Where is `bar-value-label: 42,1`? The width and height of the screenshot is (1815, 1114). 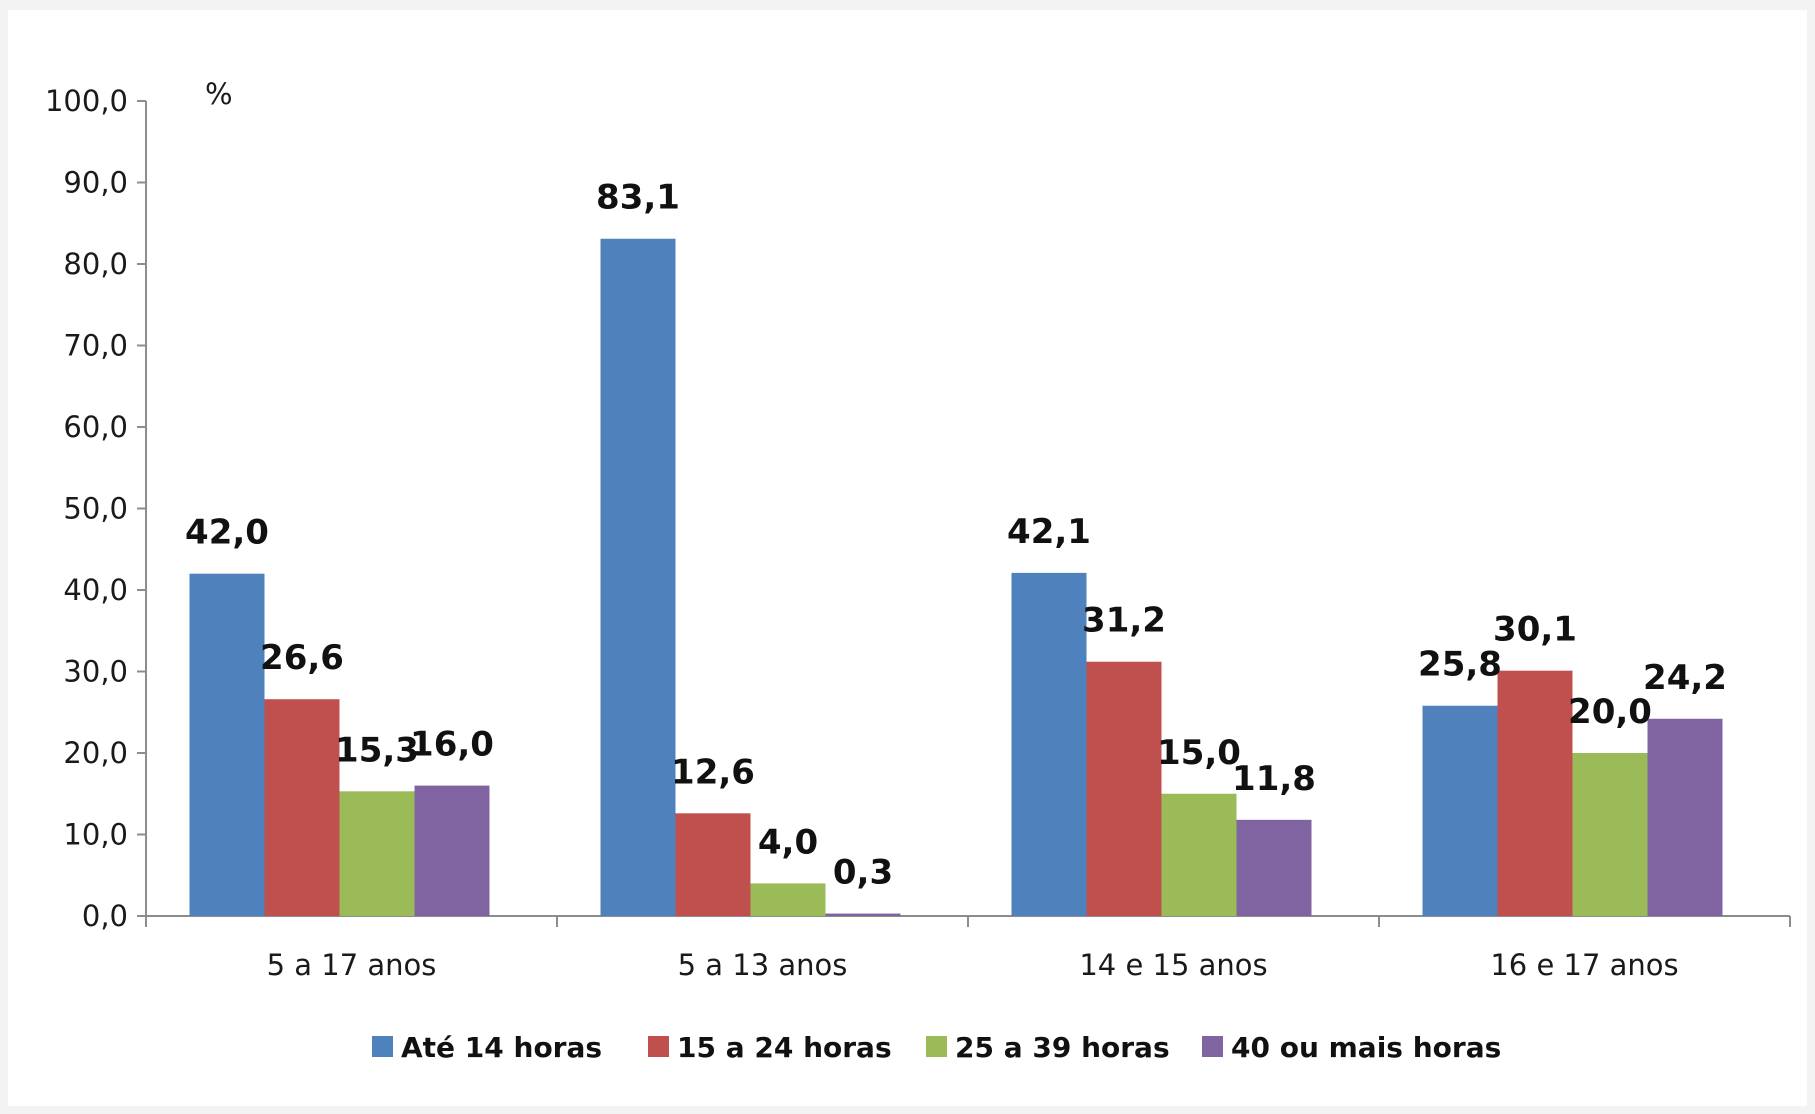 bar-value-label: 42,1 is located at coordinates (1049, 532).